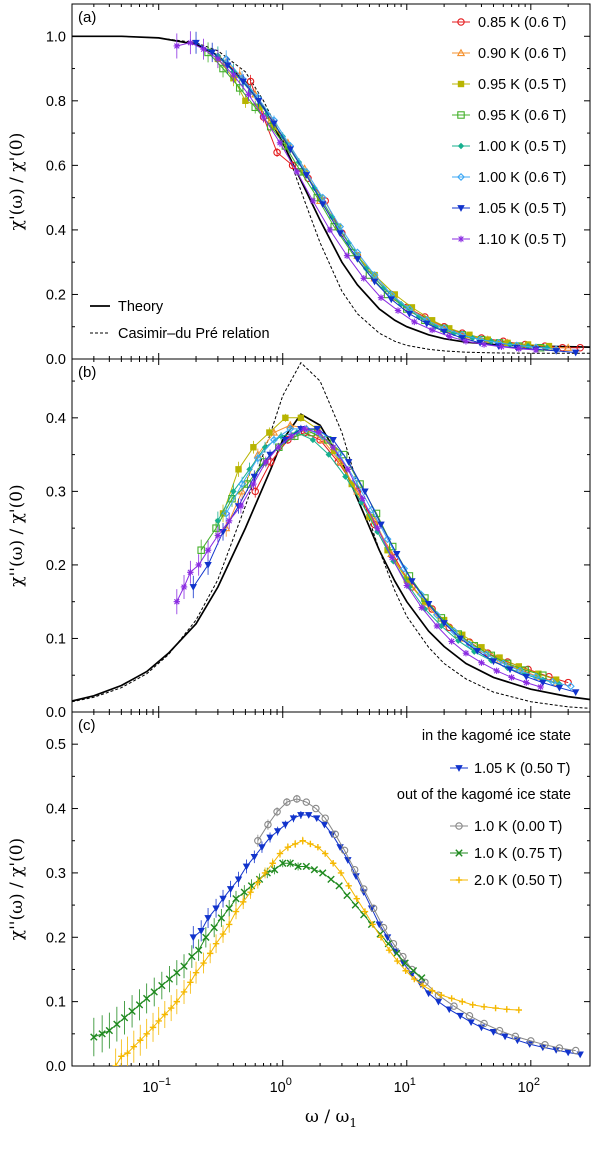 Image resolution: width=592 pixels, height=1153 pixels. I want to click on legend-label: 2.0 K (0.50 T), so click(518, 881).